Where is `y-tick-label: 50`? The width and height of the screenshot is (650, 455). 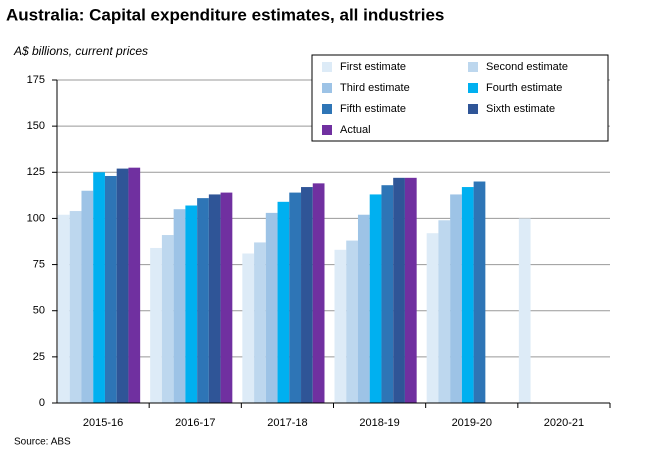
y-tick-label: 50 is located at coordinates (39, 311).